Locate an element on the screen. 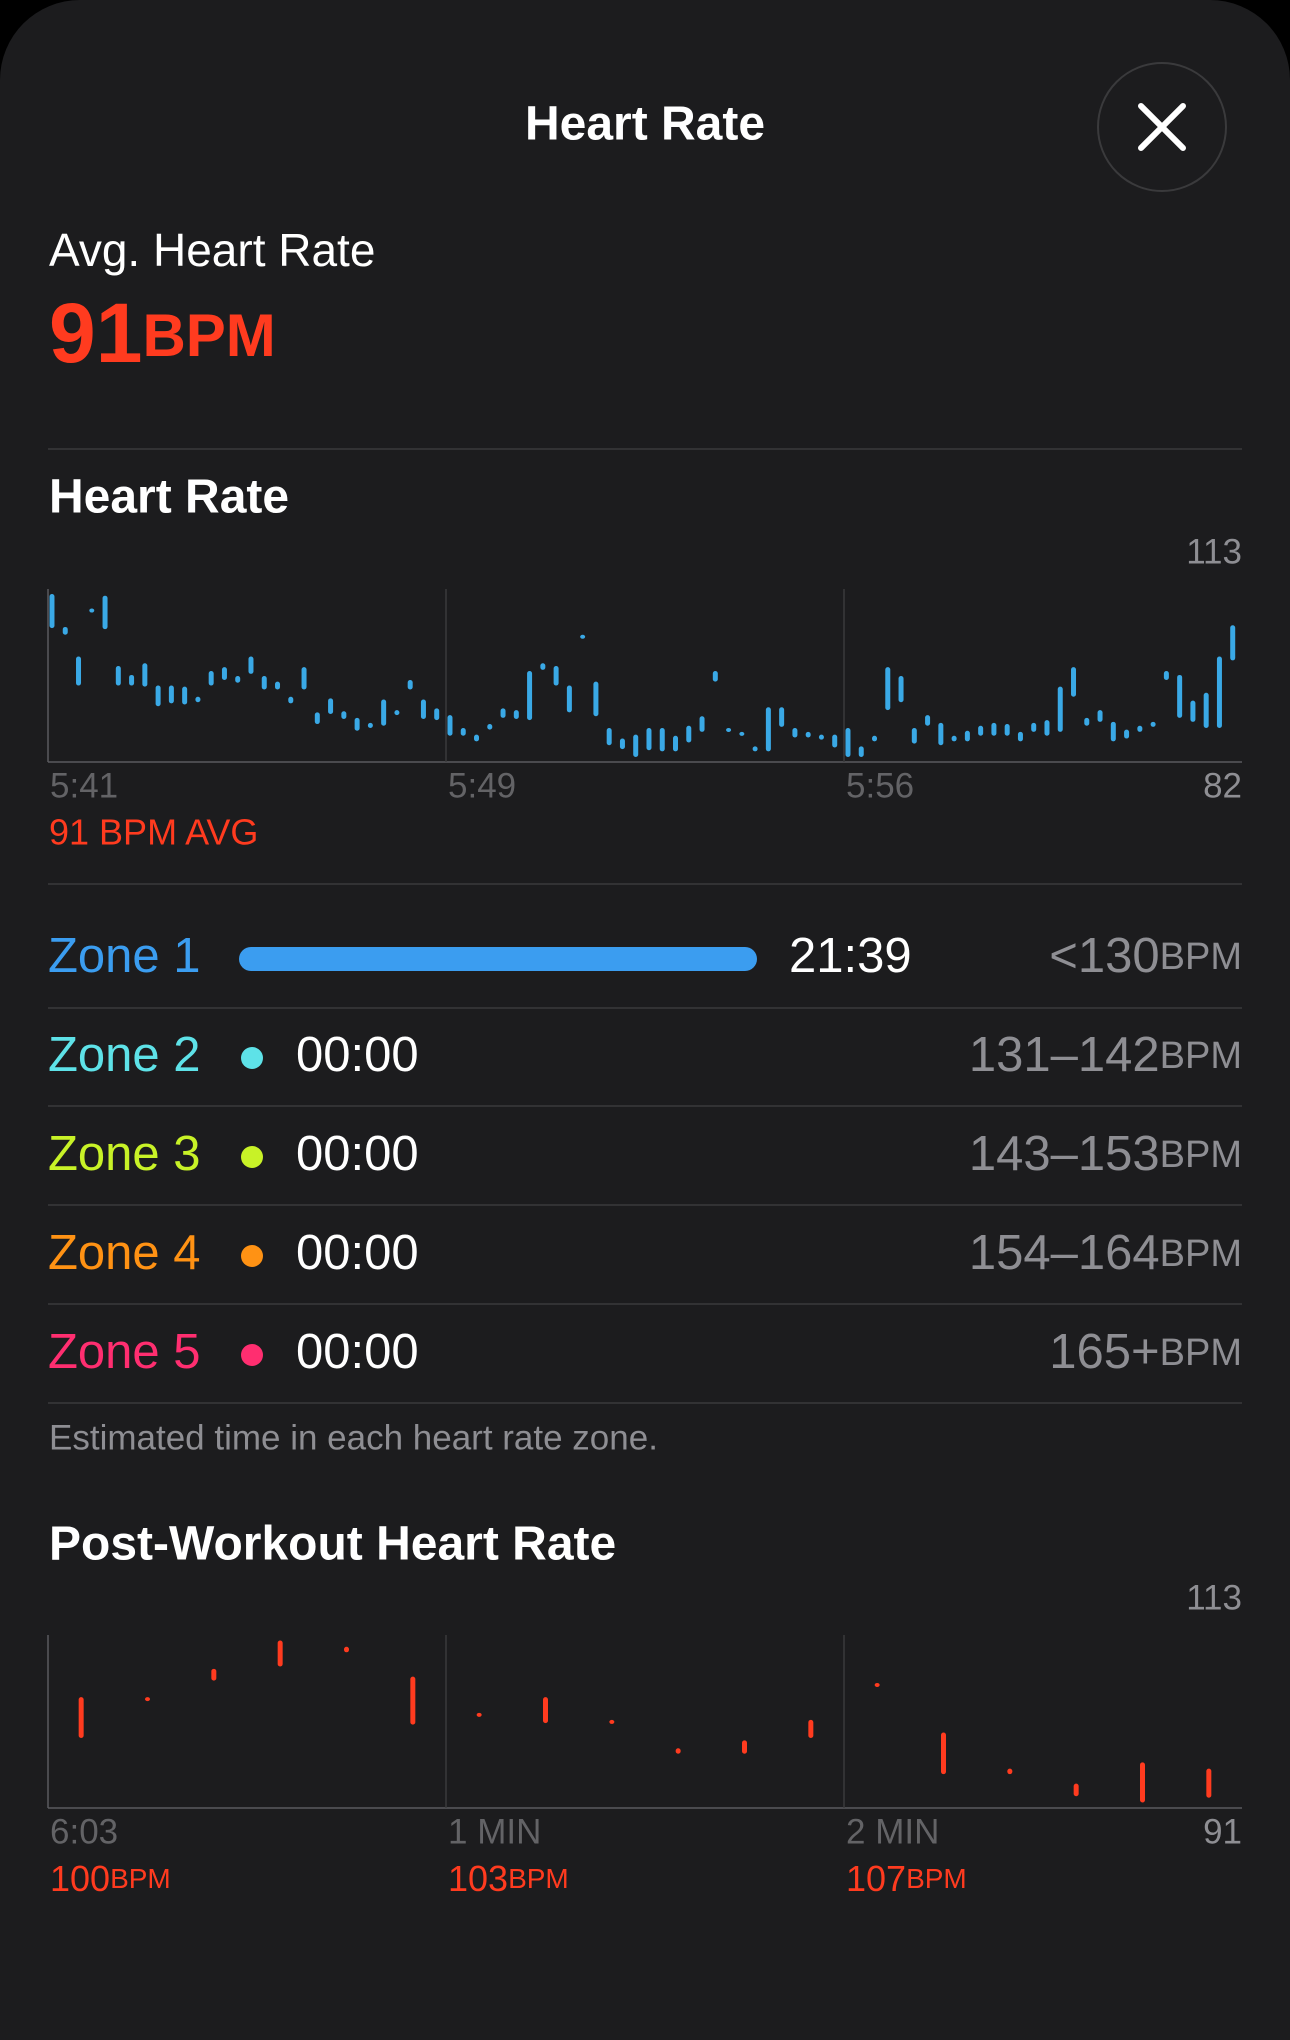 The image size is (1290, 2040). zone-range: 165+BPM is located at coordinates (1145, 1352).